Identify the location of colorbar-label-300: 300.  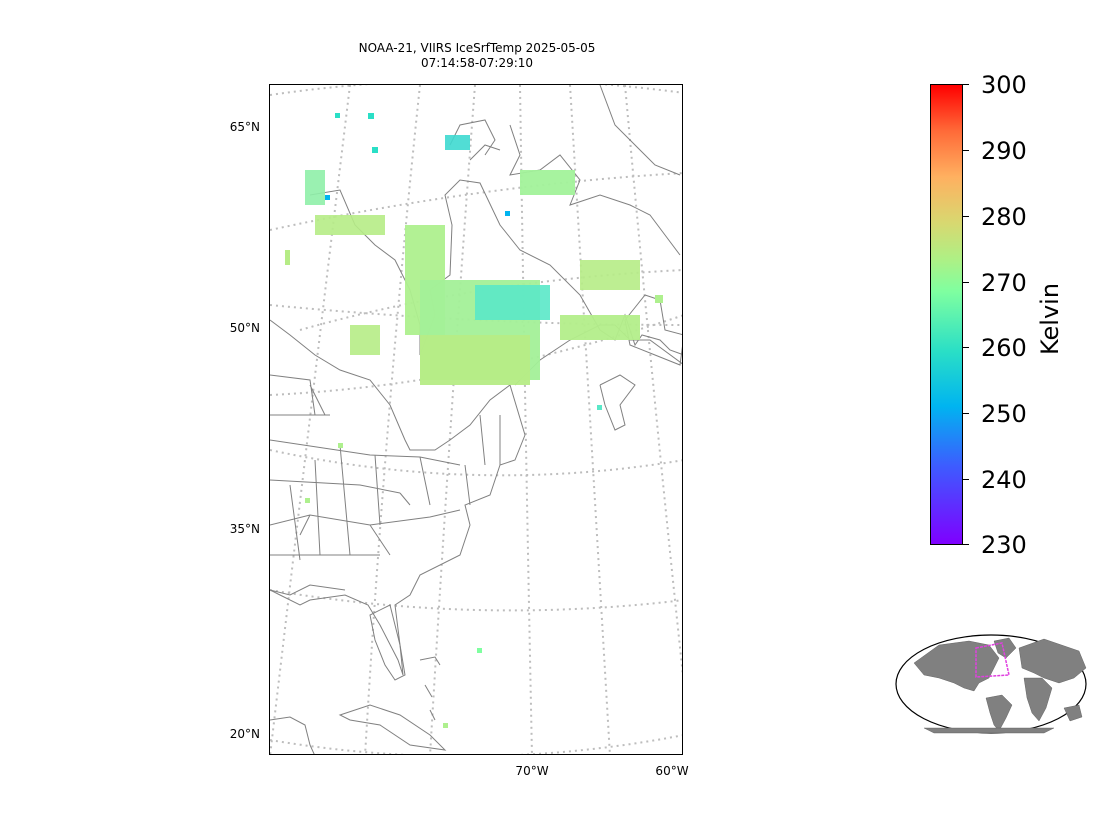
(1004, 85).